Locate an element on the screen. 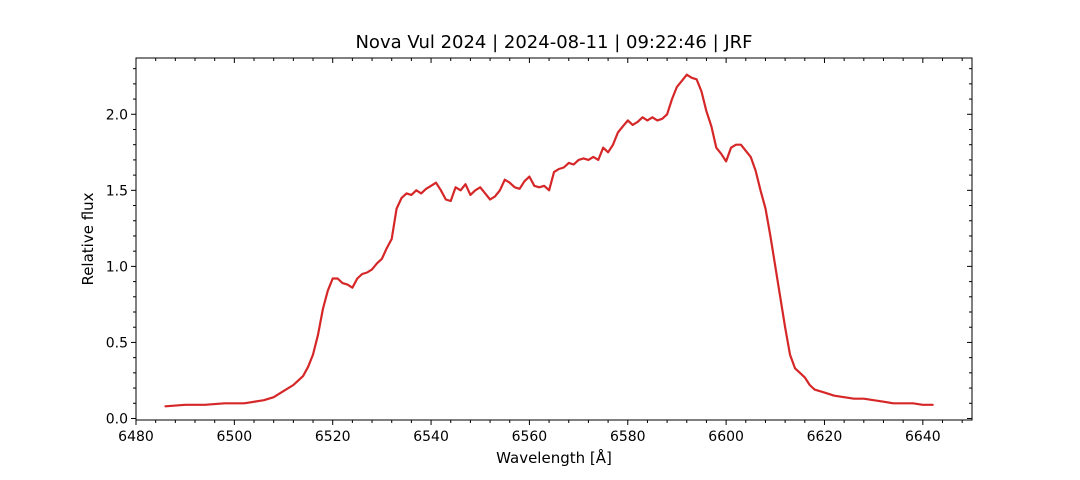 Image resolution: width=1080 pixels, height=480 pixels. y-tick-label: 0.0 is located at coordinates (117, 419).